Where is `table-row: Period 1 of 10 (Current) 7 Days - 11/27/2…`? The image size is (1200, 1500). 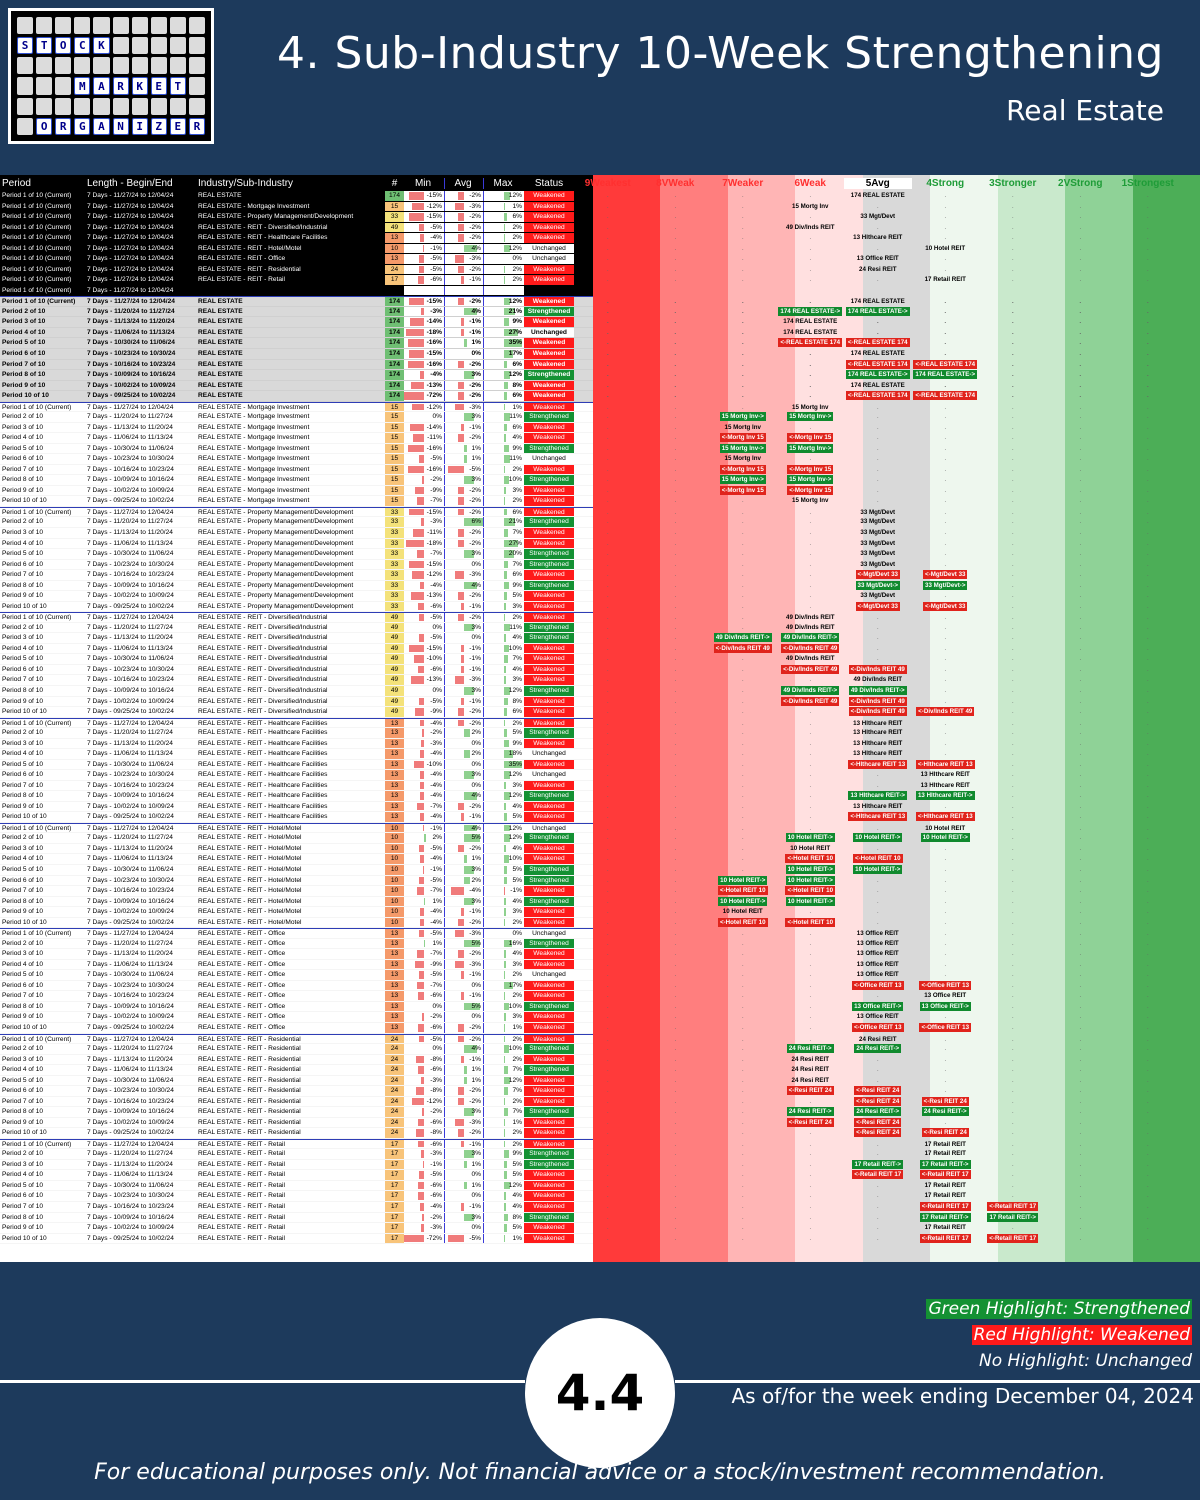 table-row: Period 1 of 10 (Current) 7 Days - 11/27/2… is located at coordinates (600, 512).